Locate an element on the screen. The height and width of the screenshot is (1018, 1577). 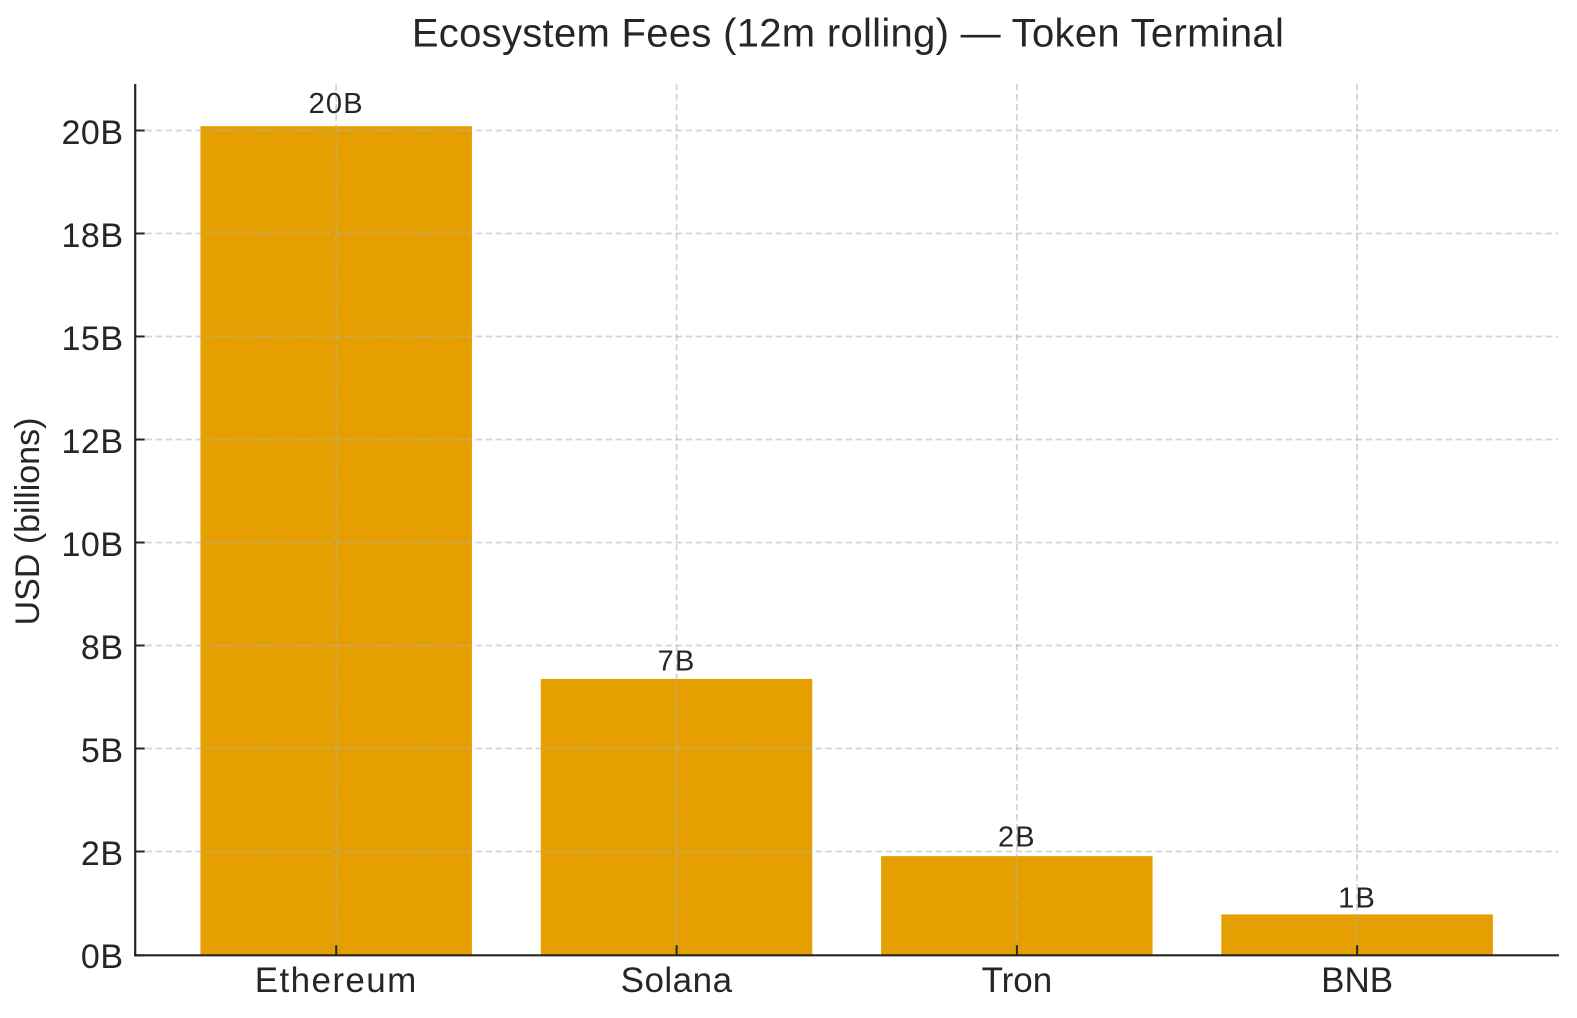
svg-text: 18B is located at coordinates (93, 236).